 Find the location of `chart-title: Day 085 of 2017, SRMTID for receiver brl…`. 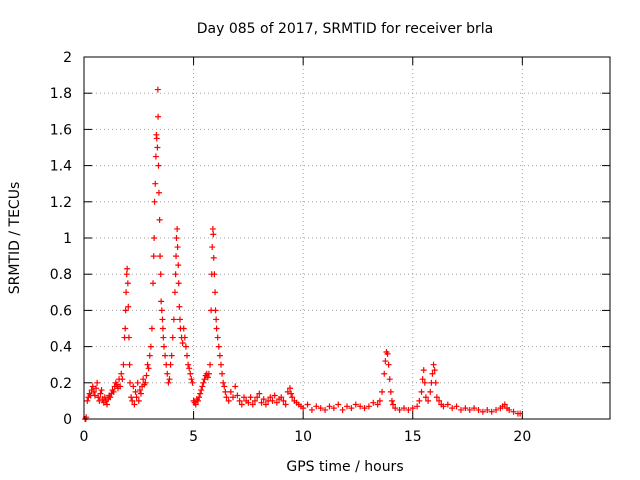

chart-title: Day 085 of 2017, SRMTID for receiver brl… is located at coordinates (345, 29).